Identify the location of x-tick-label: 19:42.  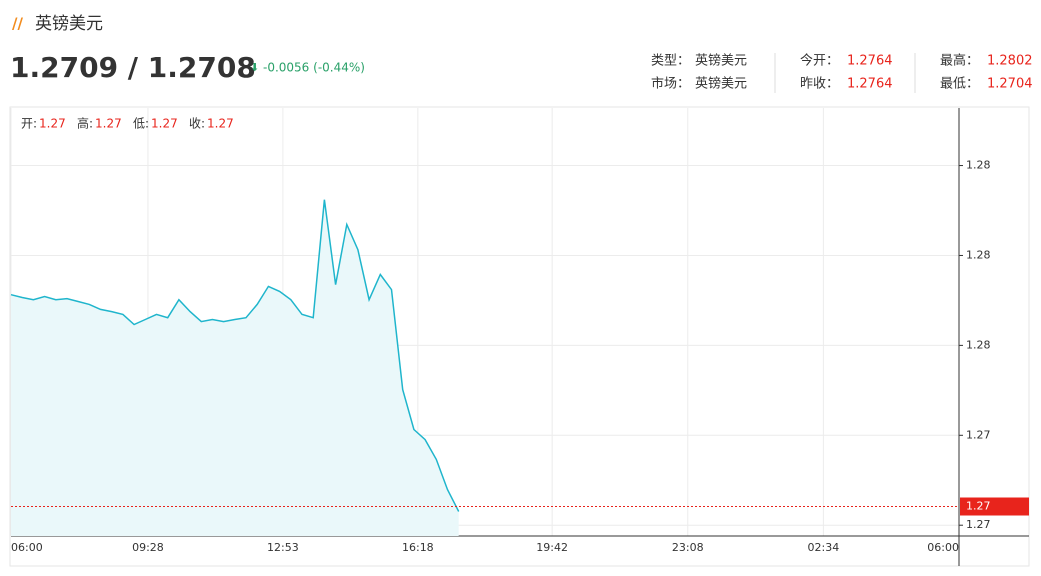
(552, 547).